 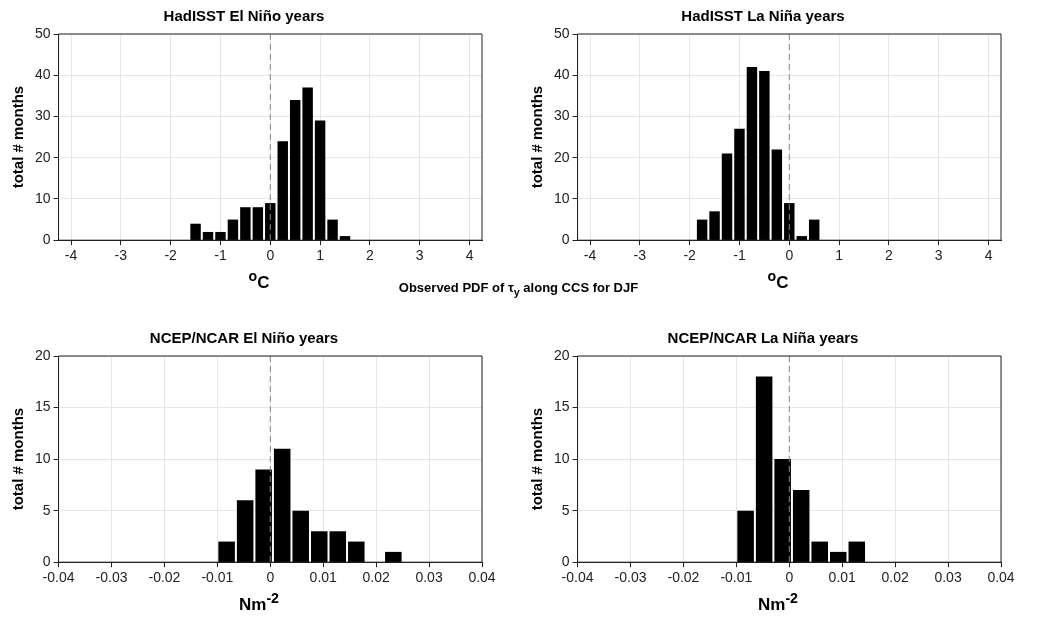 What do you see at coordinates (763, 338) in the screenshot?
I see `chart-title: NCEP/NCAR La Niña years` at bounding box center [763, 338].